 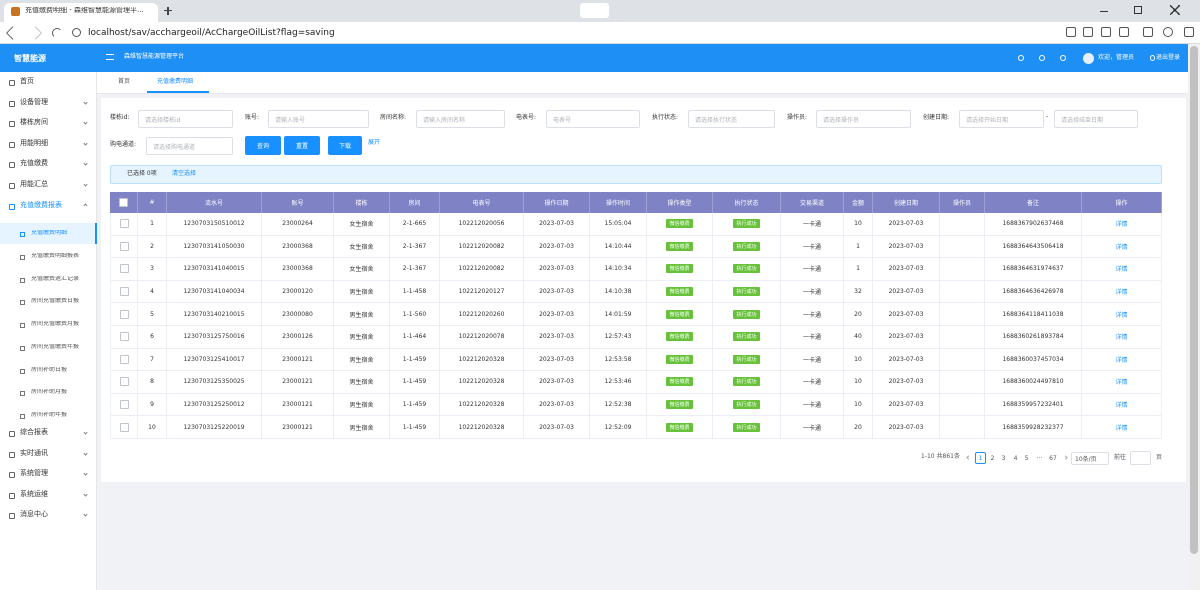 What do you see at coordinates (34, 142) in the screenshot?
I see `menu-item: 用能明细` at bounding box center [34, 142].